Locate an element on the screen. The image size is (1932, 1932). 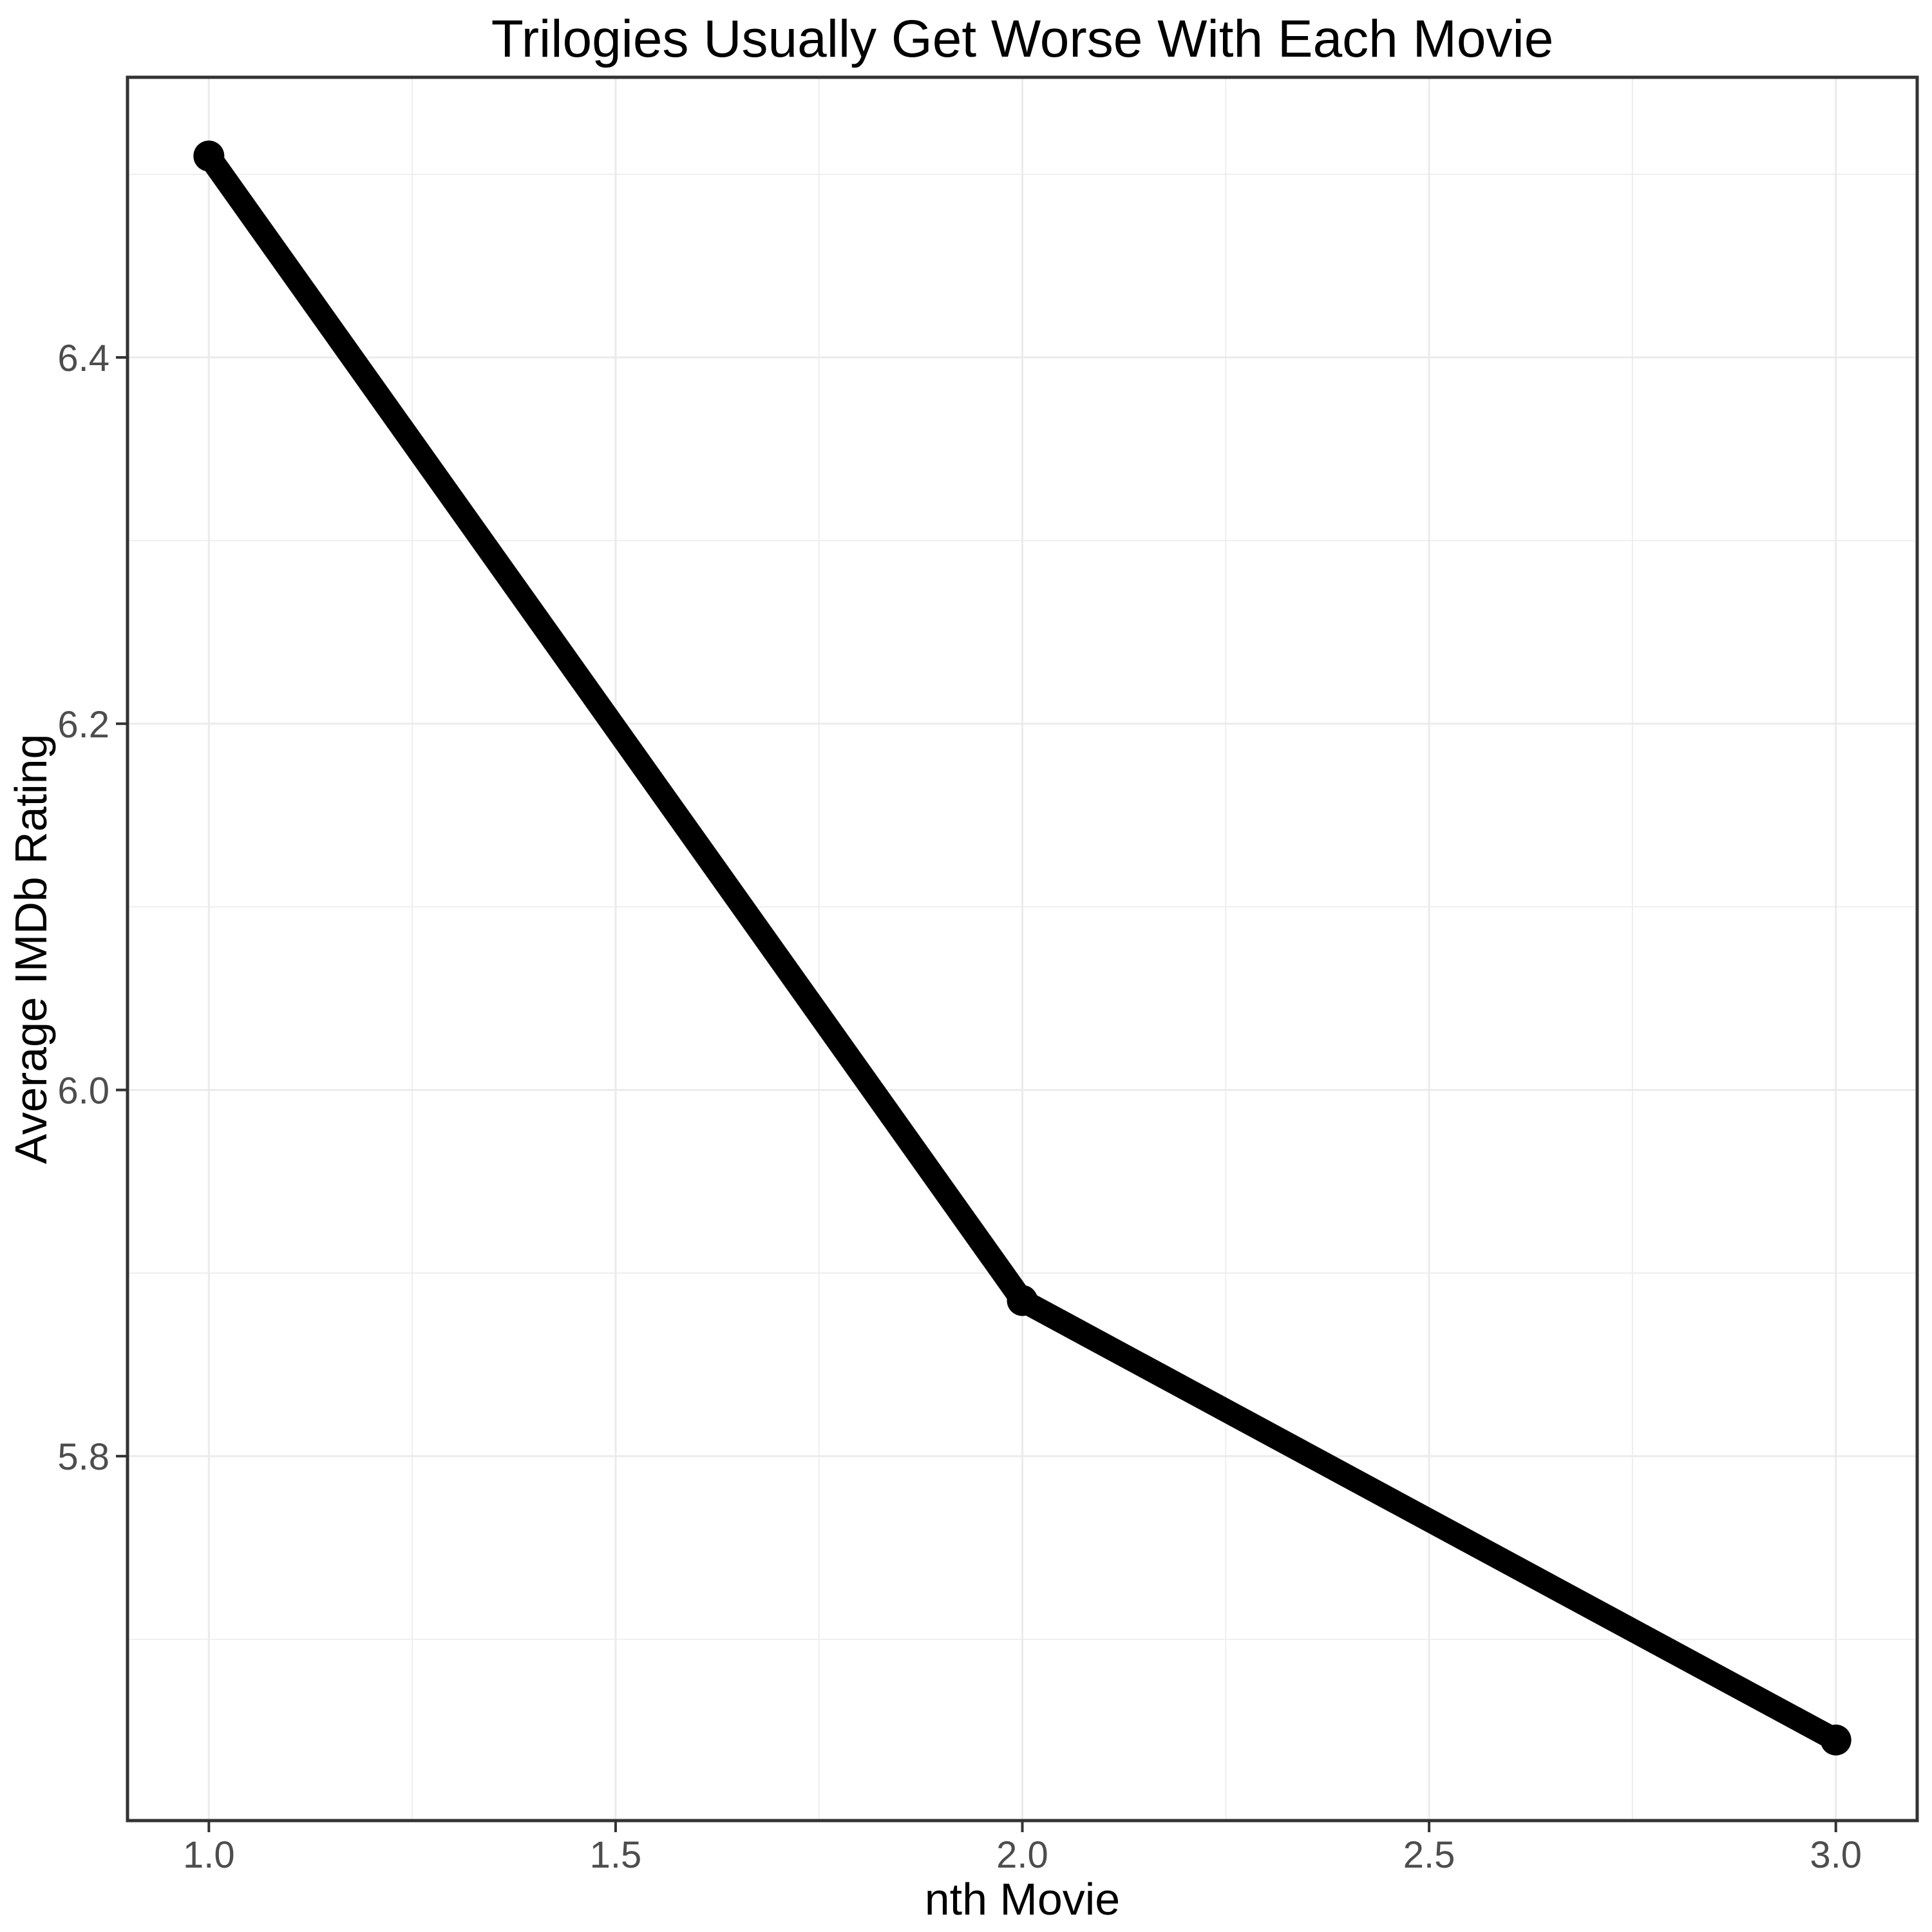
x-axis-tick-labels: 1.0 1.5 2.0 2.5 3.0 is located at coordinates (1022, 1855).